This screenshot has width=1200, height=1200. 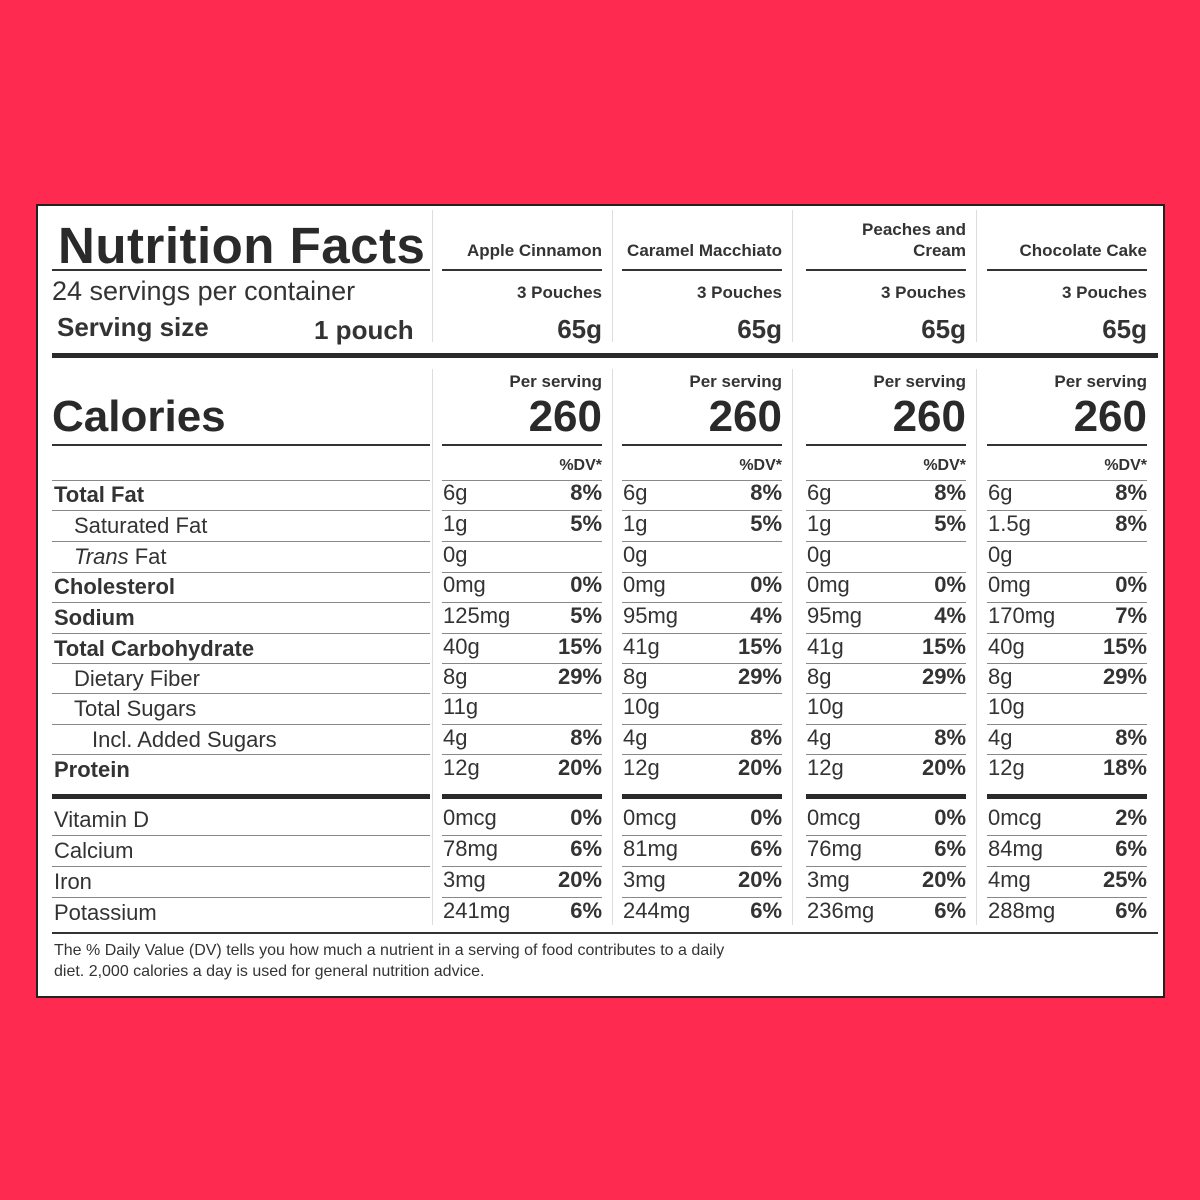 I want to click on thick-rule-top, so click(x=605, y=355).